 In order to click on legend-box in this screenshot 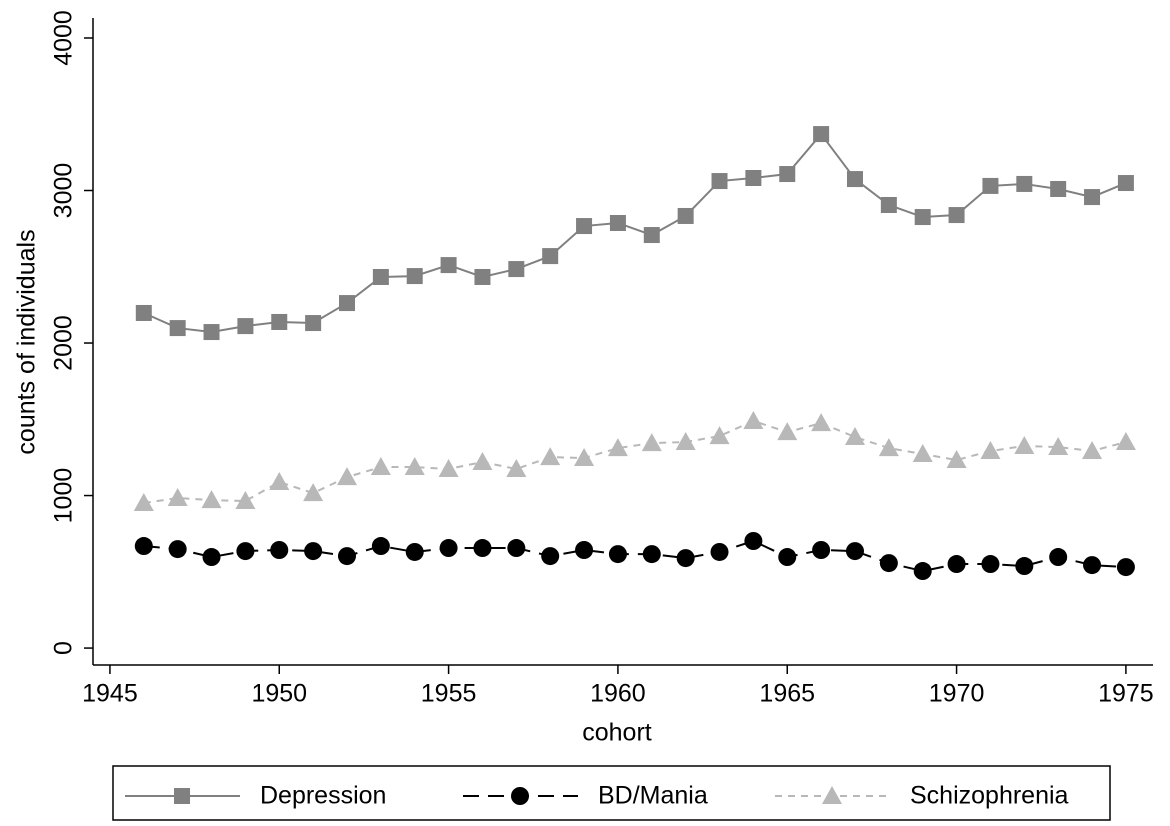, I will do `click(611, 793)`.